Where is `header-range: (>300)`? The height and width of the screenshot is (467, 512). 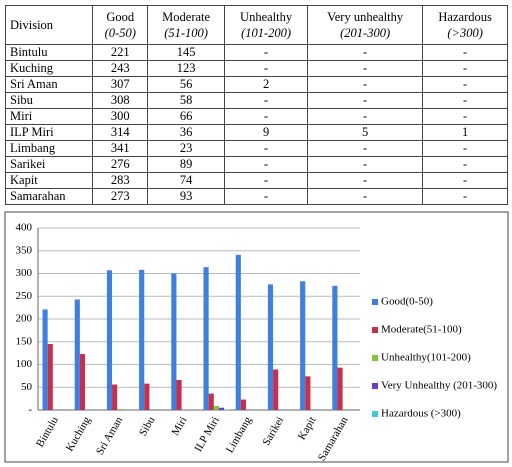
header-range: (>300) is located at coordinates (465, 33).